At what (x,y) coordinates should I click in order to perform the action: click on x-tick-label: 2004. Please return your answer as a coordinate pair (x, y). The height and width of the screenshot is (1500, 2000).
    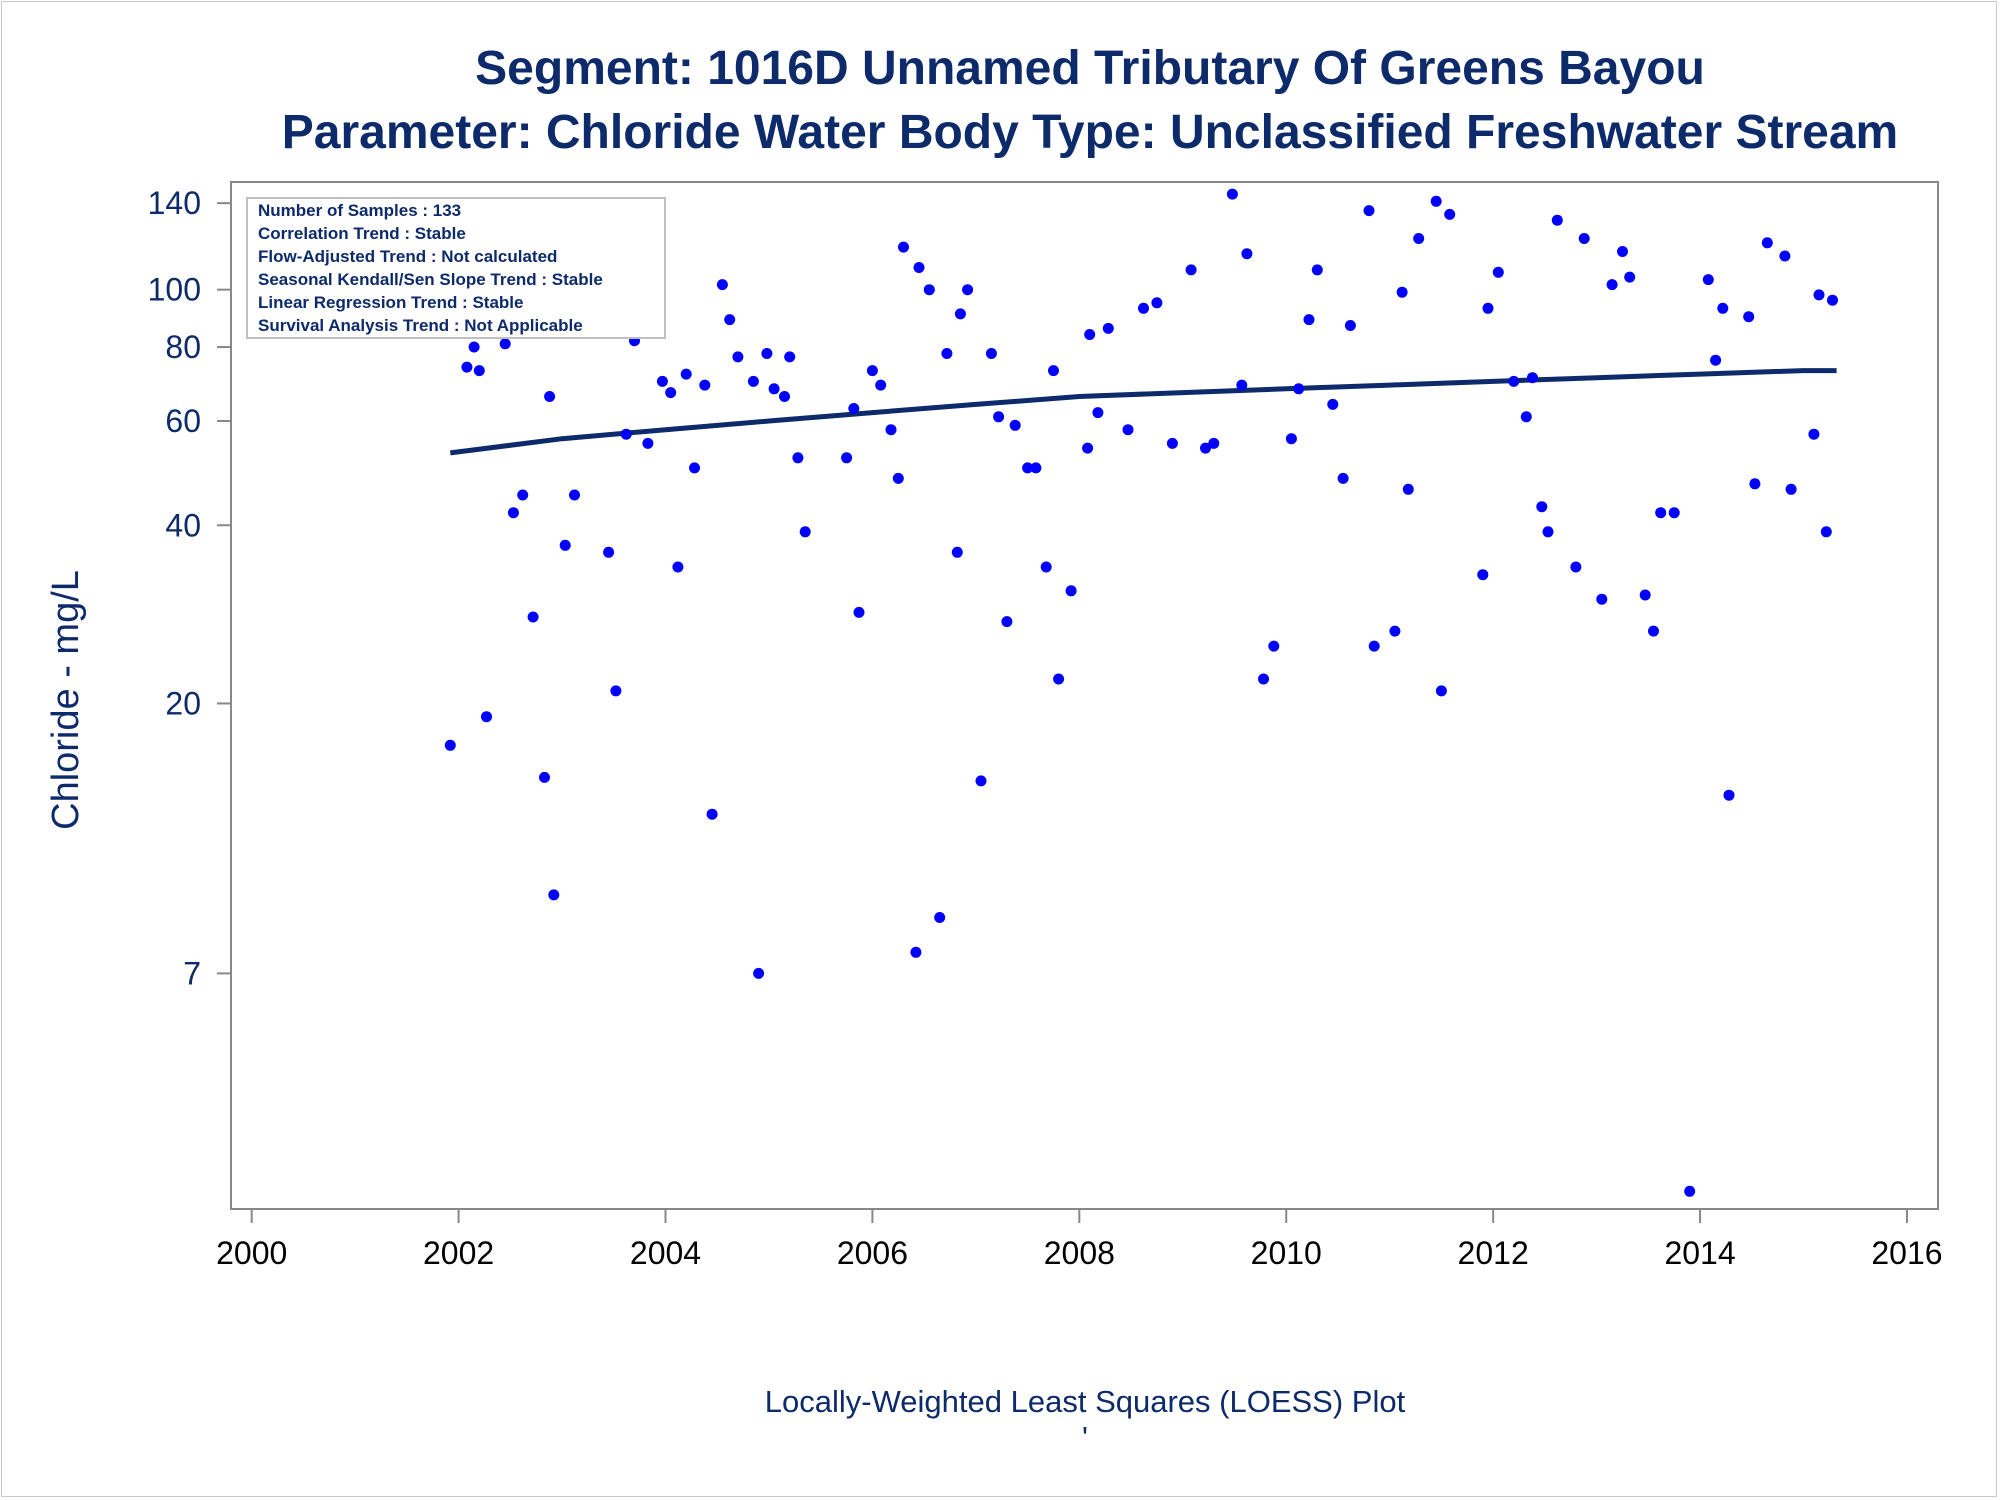
    Looking at the image, I should click on (665, 1253).